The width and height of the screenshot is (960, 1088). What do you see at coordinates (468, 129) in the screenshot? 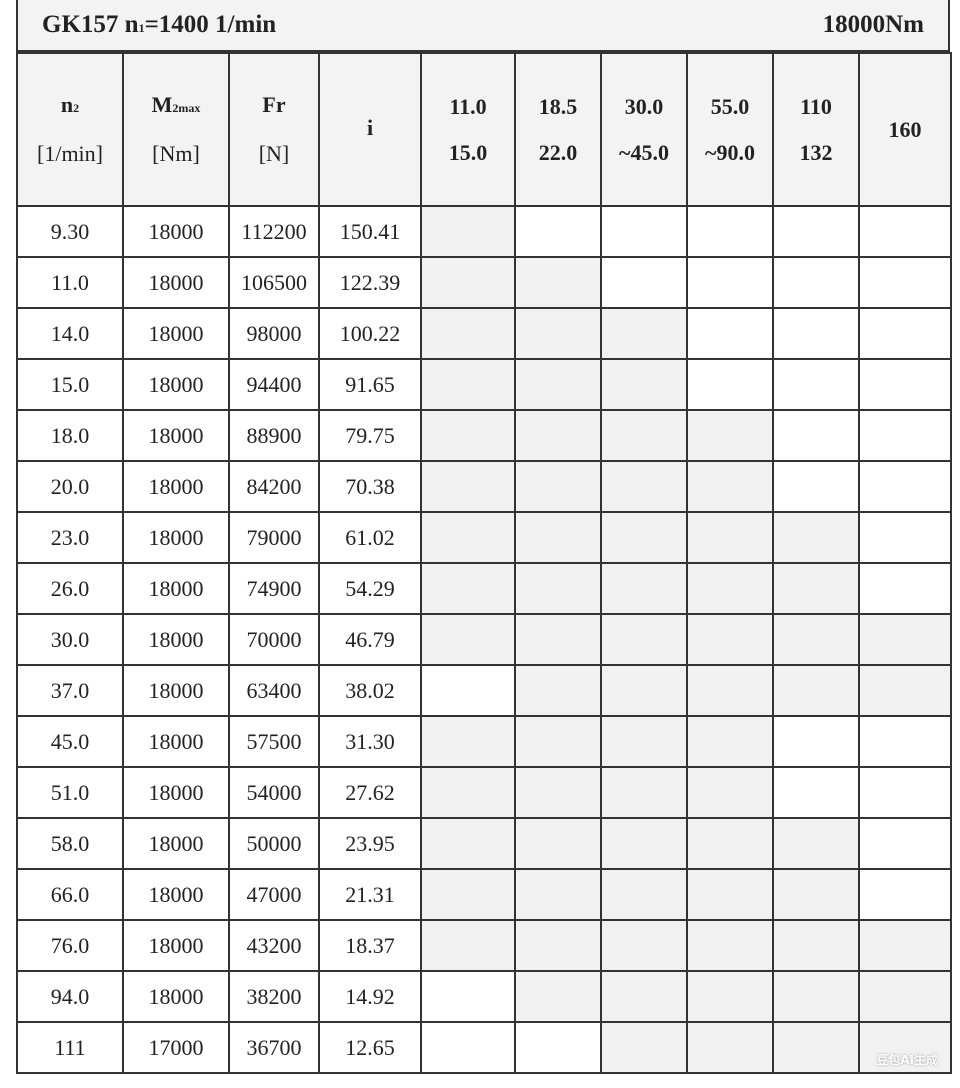
I see `power-column-header: 11.0 15.0` at bounding box center [468, 129].